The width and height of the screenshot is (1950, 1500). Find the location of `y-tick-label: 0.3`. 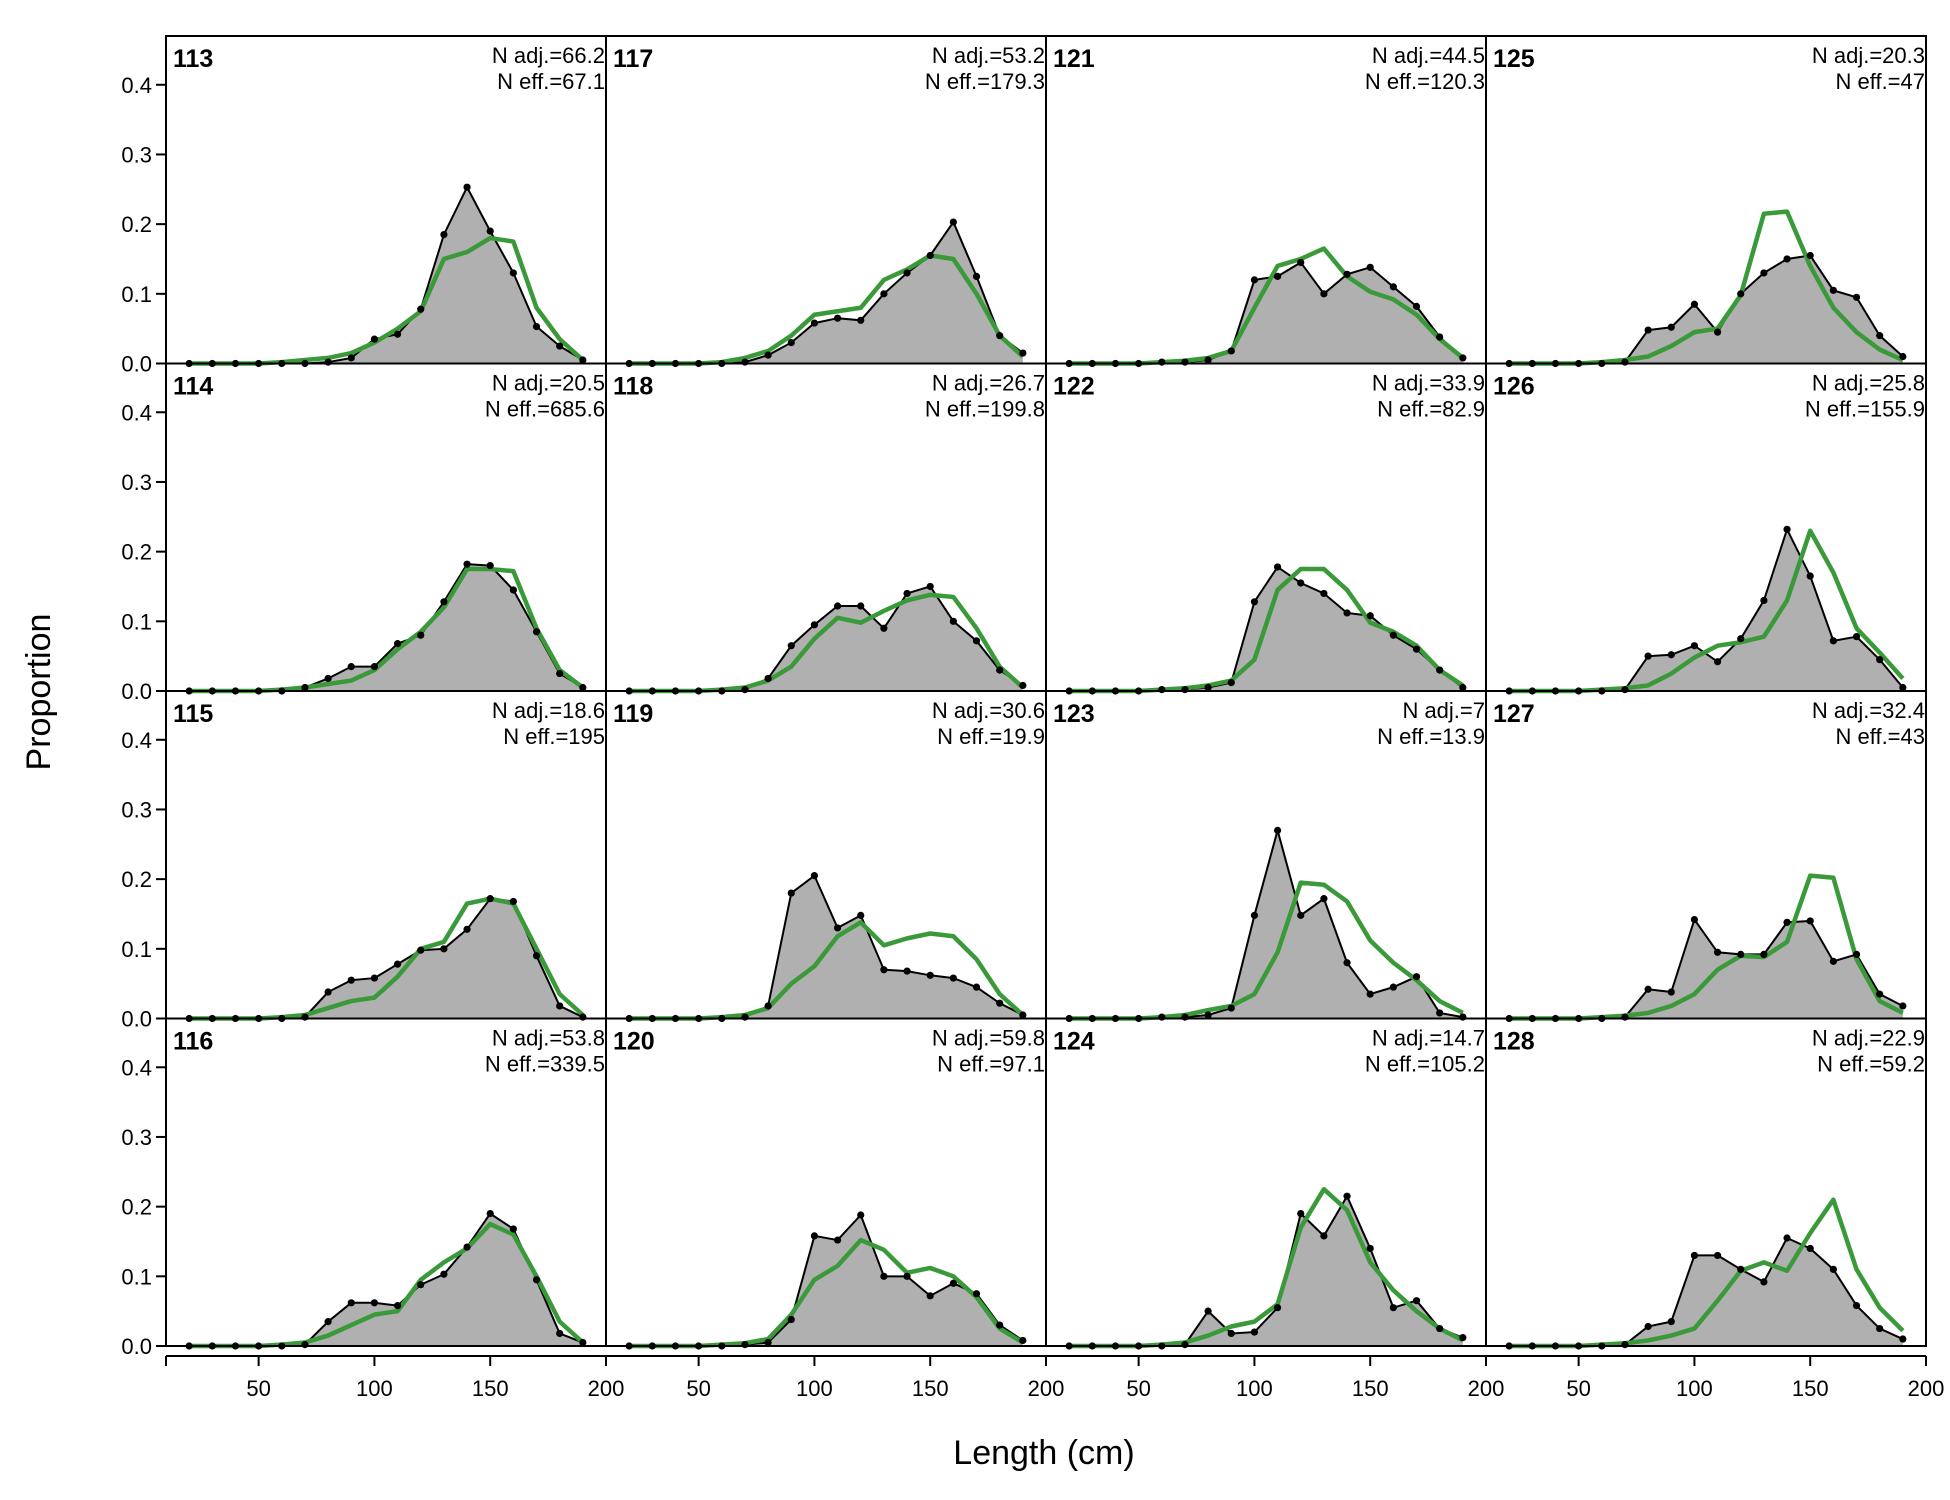

y-tick-label: 0.3 is located at coordinates (136, 809).